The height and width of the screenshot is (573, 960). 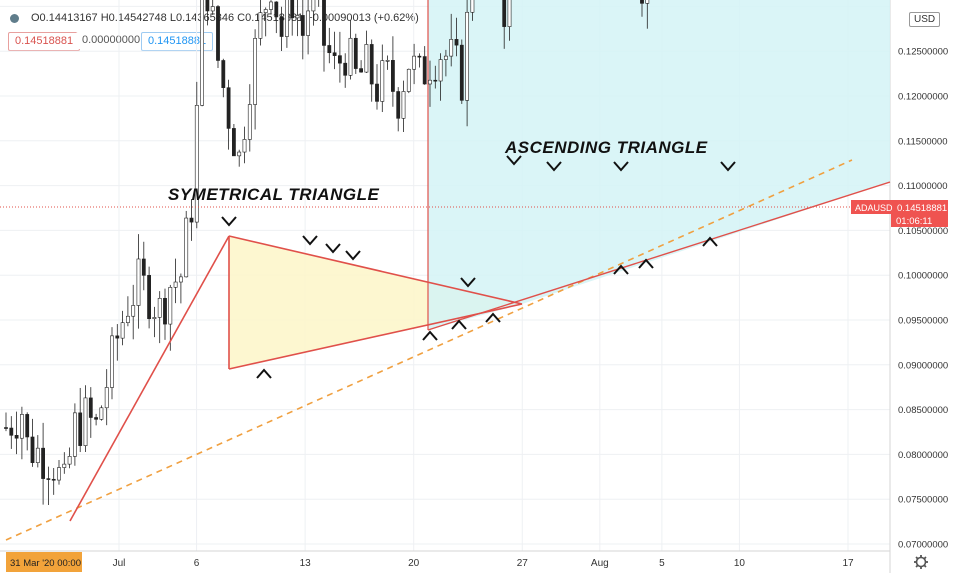 What do you see at coordinates (921, 562) in the screenshot?
I see `settings-gear-icon` at bounding box center [921, 562].